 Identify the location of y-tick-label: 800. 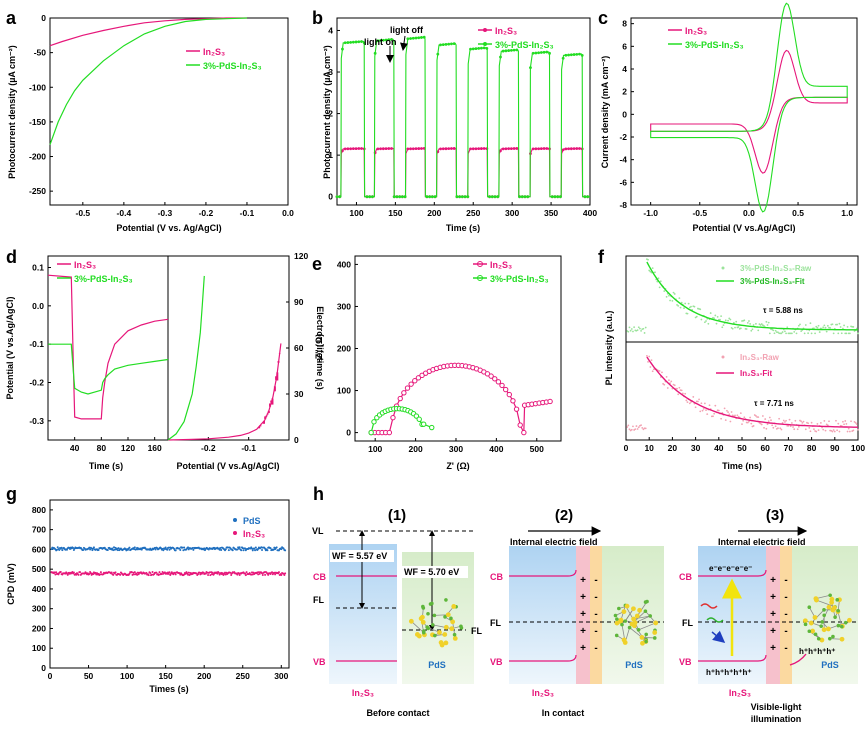
(39, 510).